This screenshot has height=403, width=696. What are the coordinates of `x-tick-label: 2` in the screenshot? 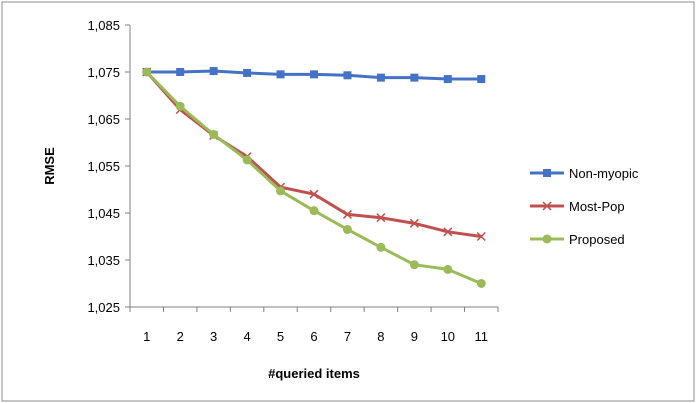 It's located at (180, 336).